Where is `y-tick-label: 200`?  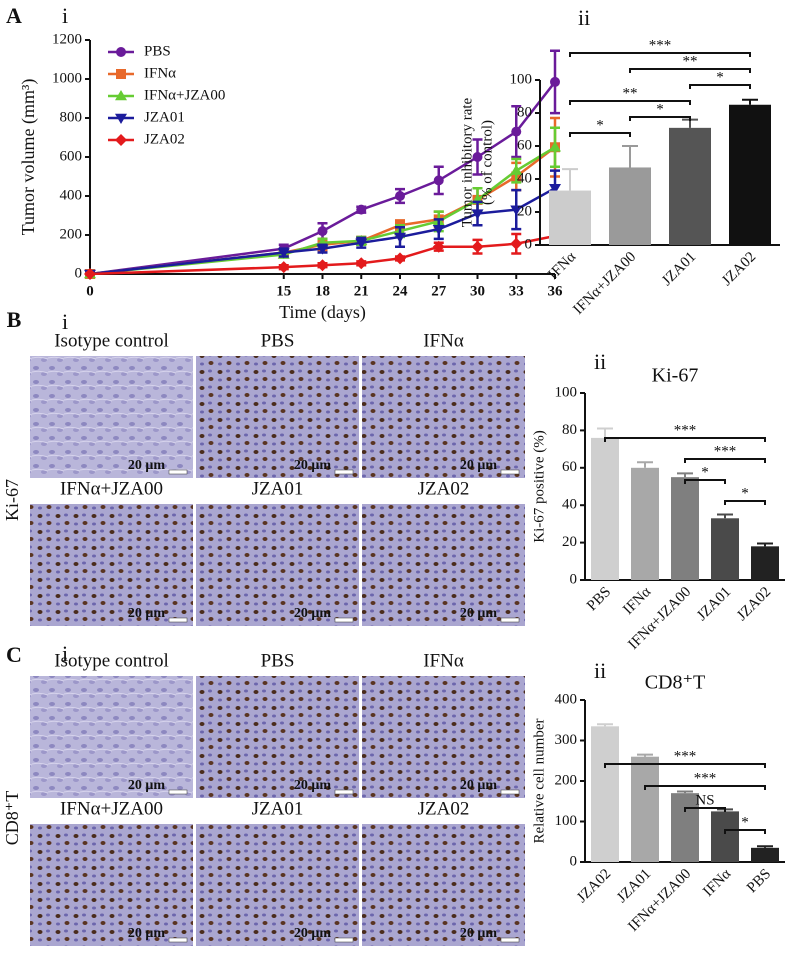 y-tick-label: 200 is located at coordinates (566, 780).